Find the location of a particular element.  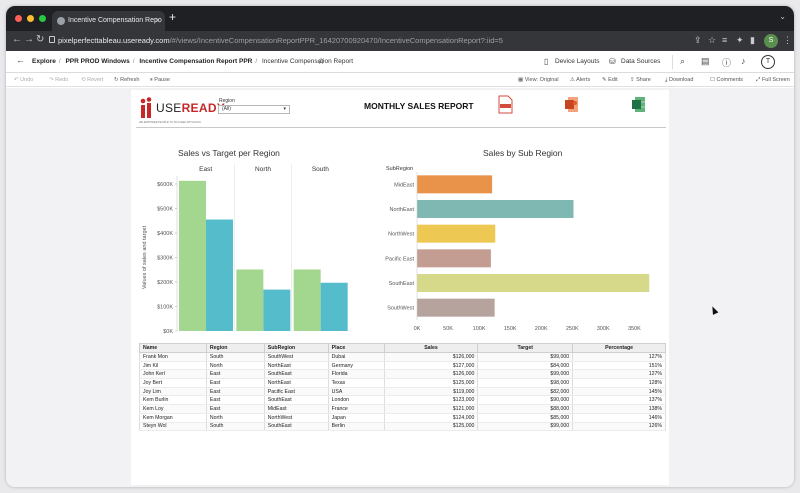

y-axis-label: Values of sales and target is located at coordinates (145, 257).